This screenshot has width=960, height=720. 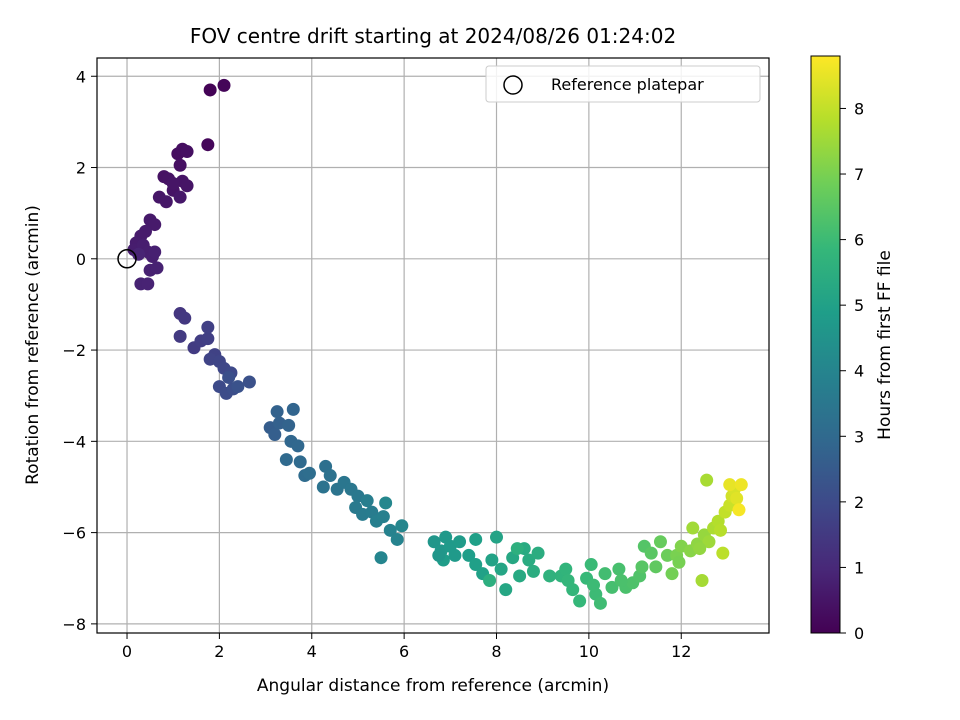 What do you see at coordinates (404, 651) in the screenshot?
I see `x-tick-label: 6` at bounding box center [404, 651].